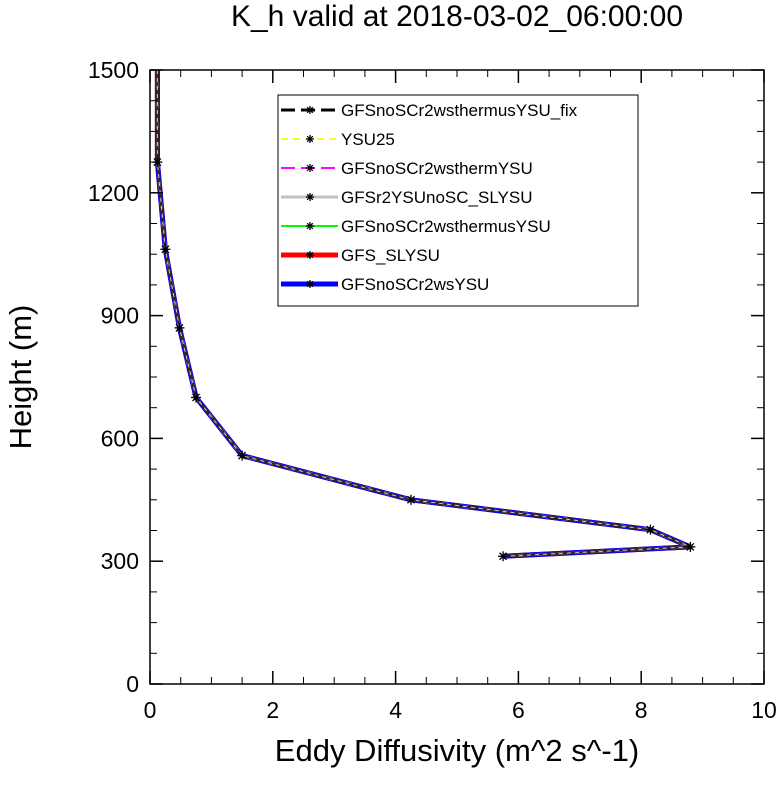 The image size is (781, 796). I want to click on x-tick-label: 0, so click(150, 710).